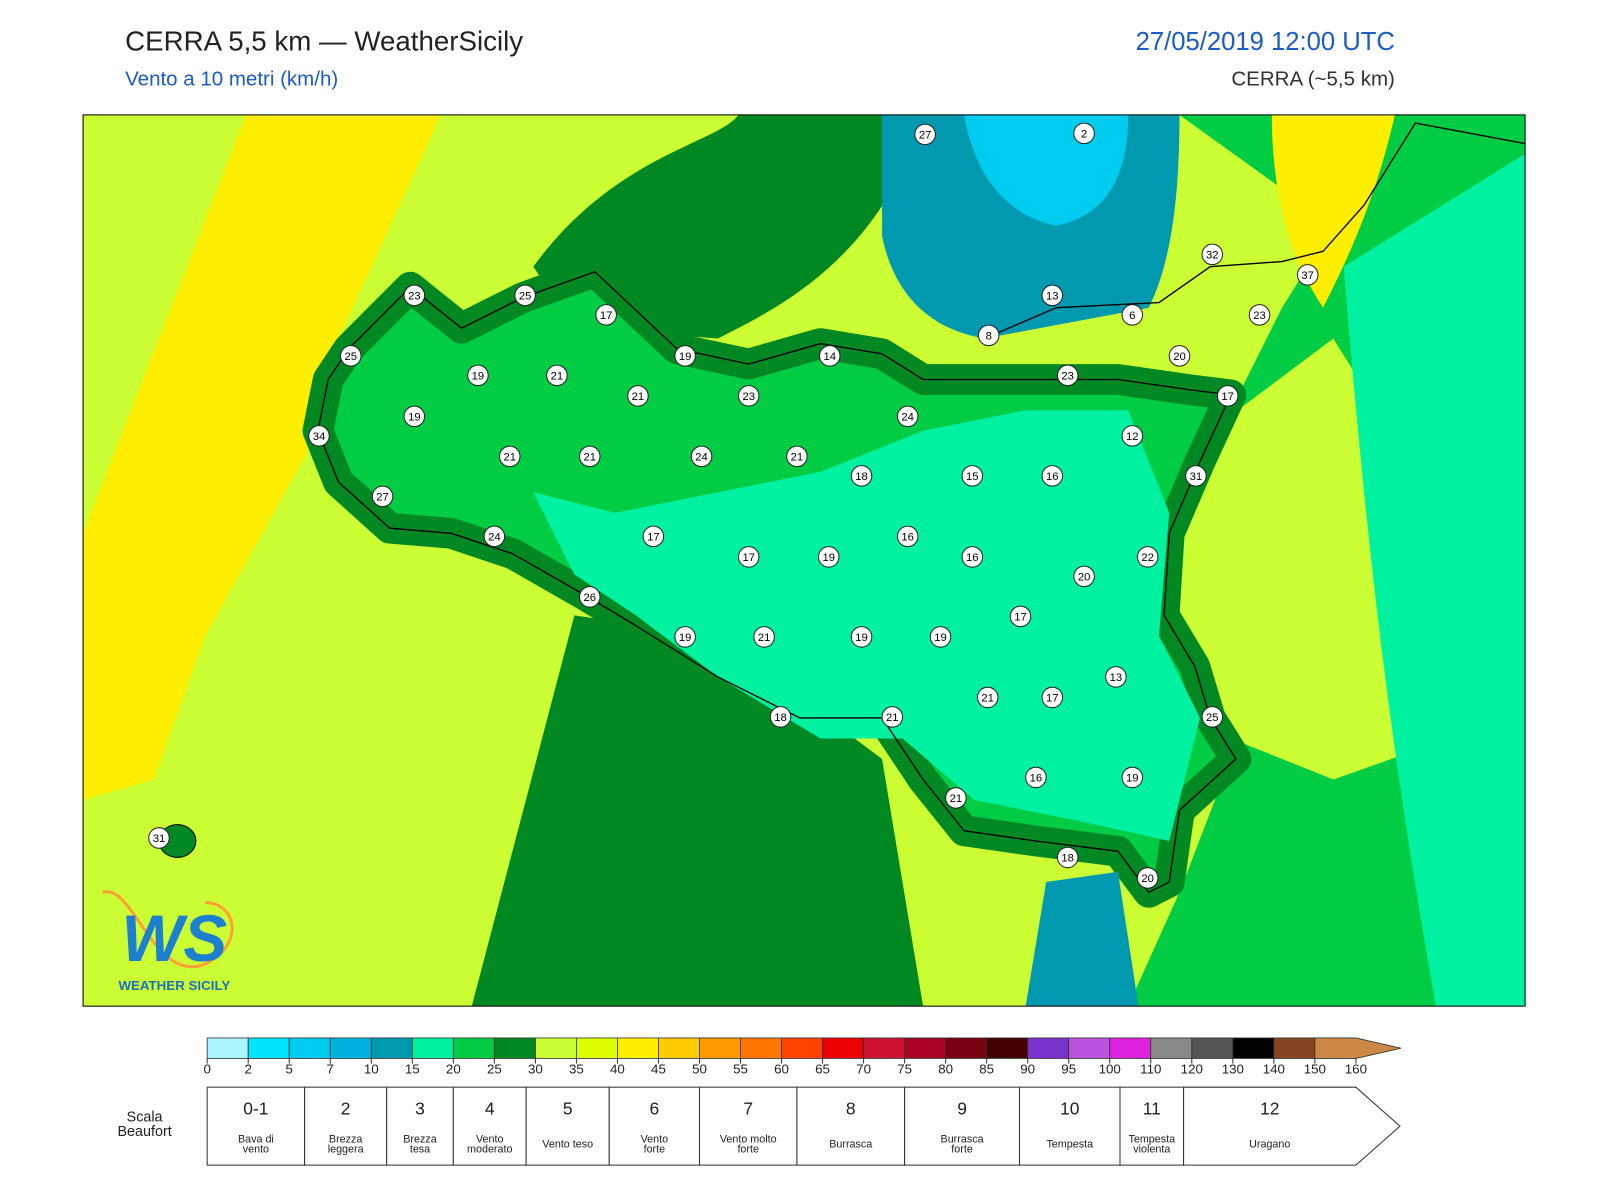  Describe the element at coordinates (174, 938) in the screenshot. I see `logo-mark: WS` at that location.